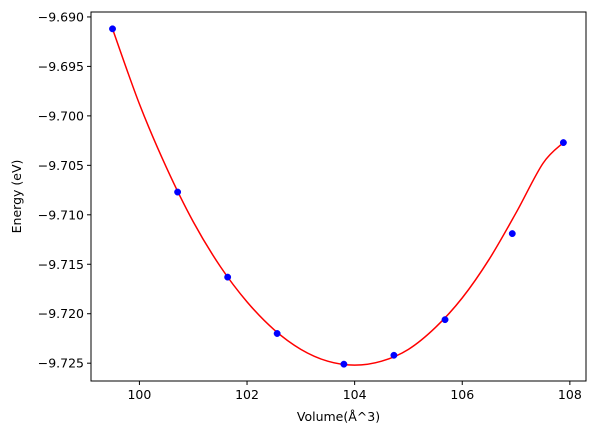  Describe the element at coordinates (462, 394) in the screenshot. I see `x-tick-label: 106` at that location.